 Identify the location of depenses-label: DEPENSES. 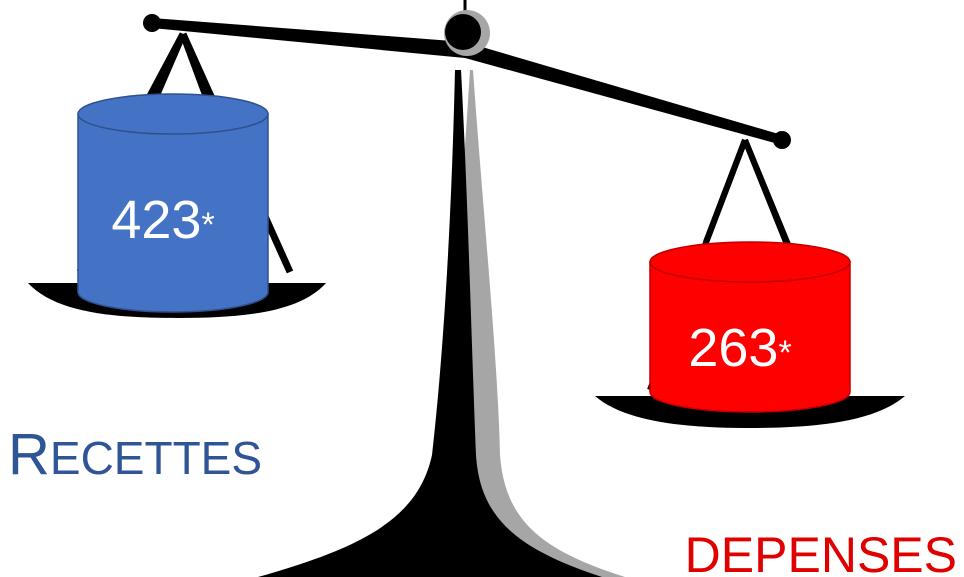
(821, 552).